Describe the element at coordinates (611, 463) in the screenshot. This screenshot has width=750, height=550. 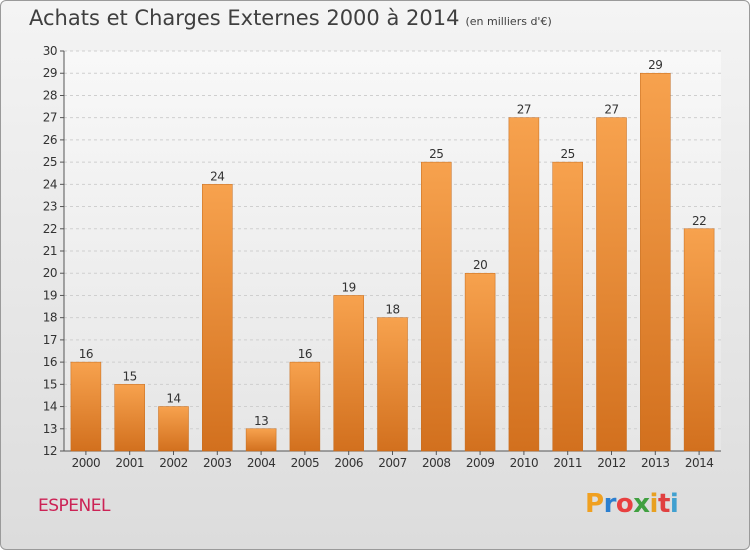
I see `x-tick-label: 2012` at that location.